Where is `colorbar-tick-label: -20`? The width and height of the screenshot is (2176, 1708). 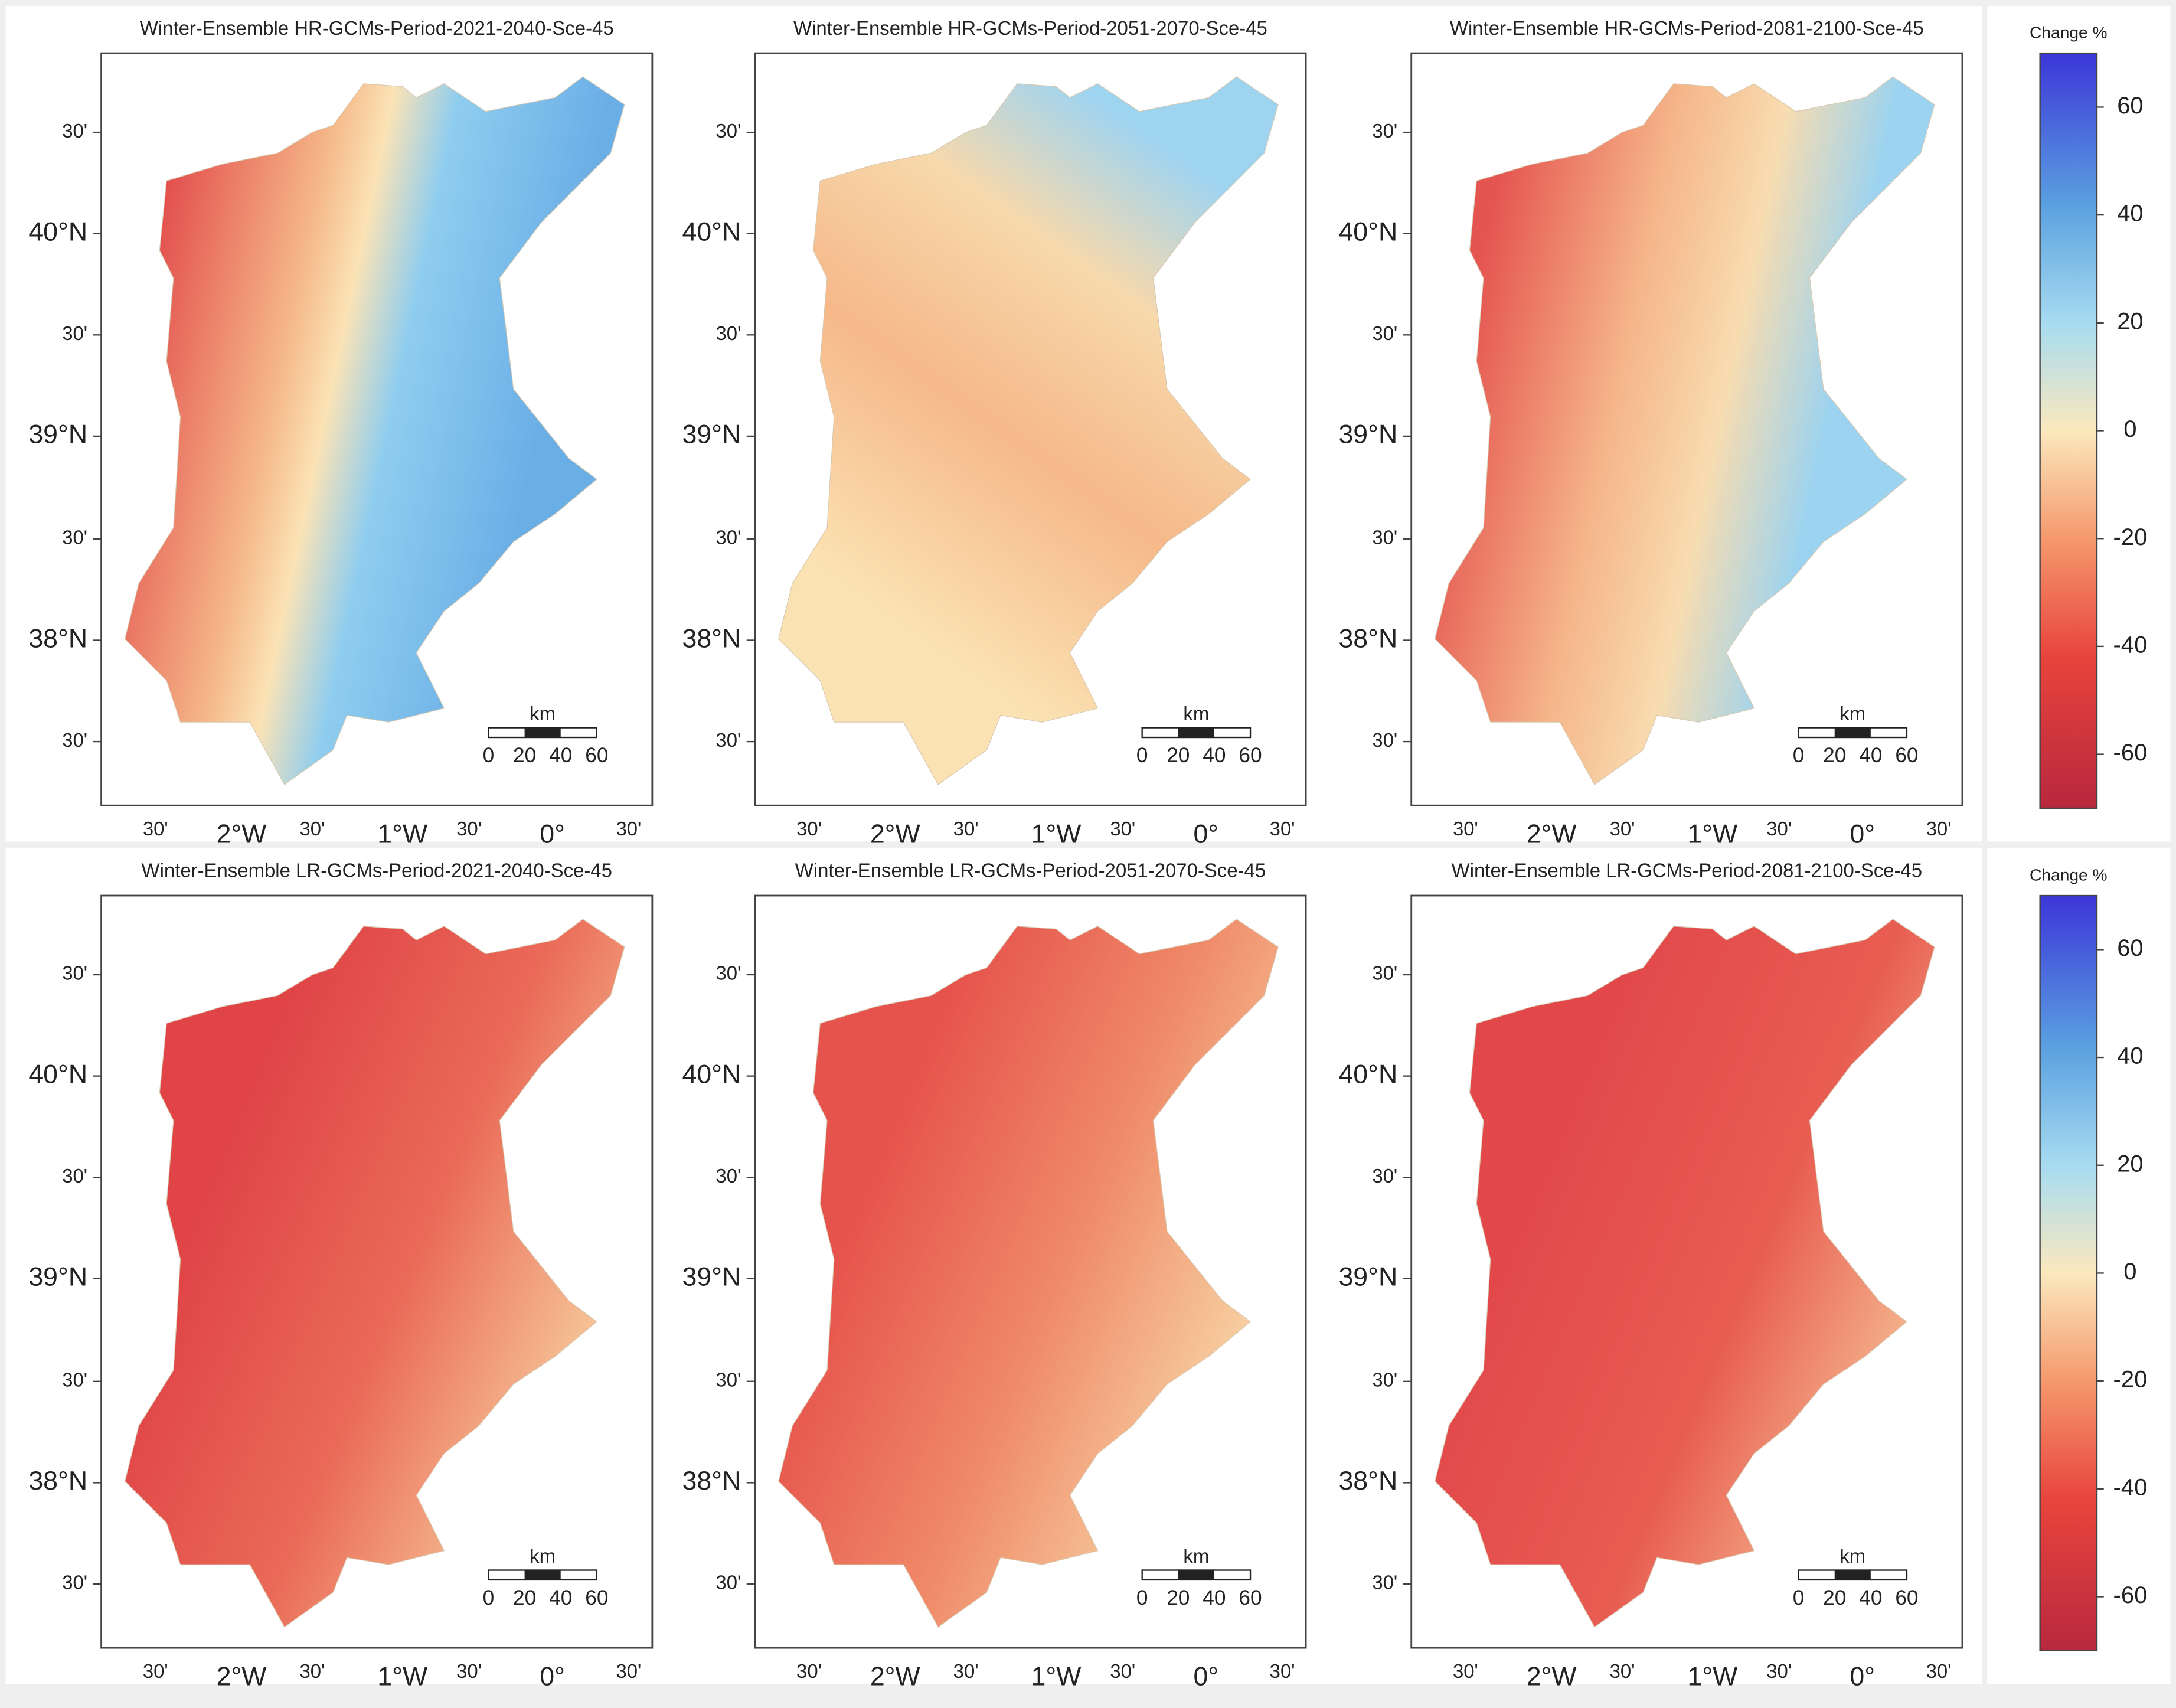 colorbar-tick-label: -20 is located at coordinates (2130, 537).